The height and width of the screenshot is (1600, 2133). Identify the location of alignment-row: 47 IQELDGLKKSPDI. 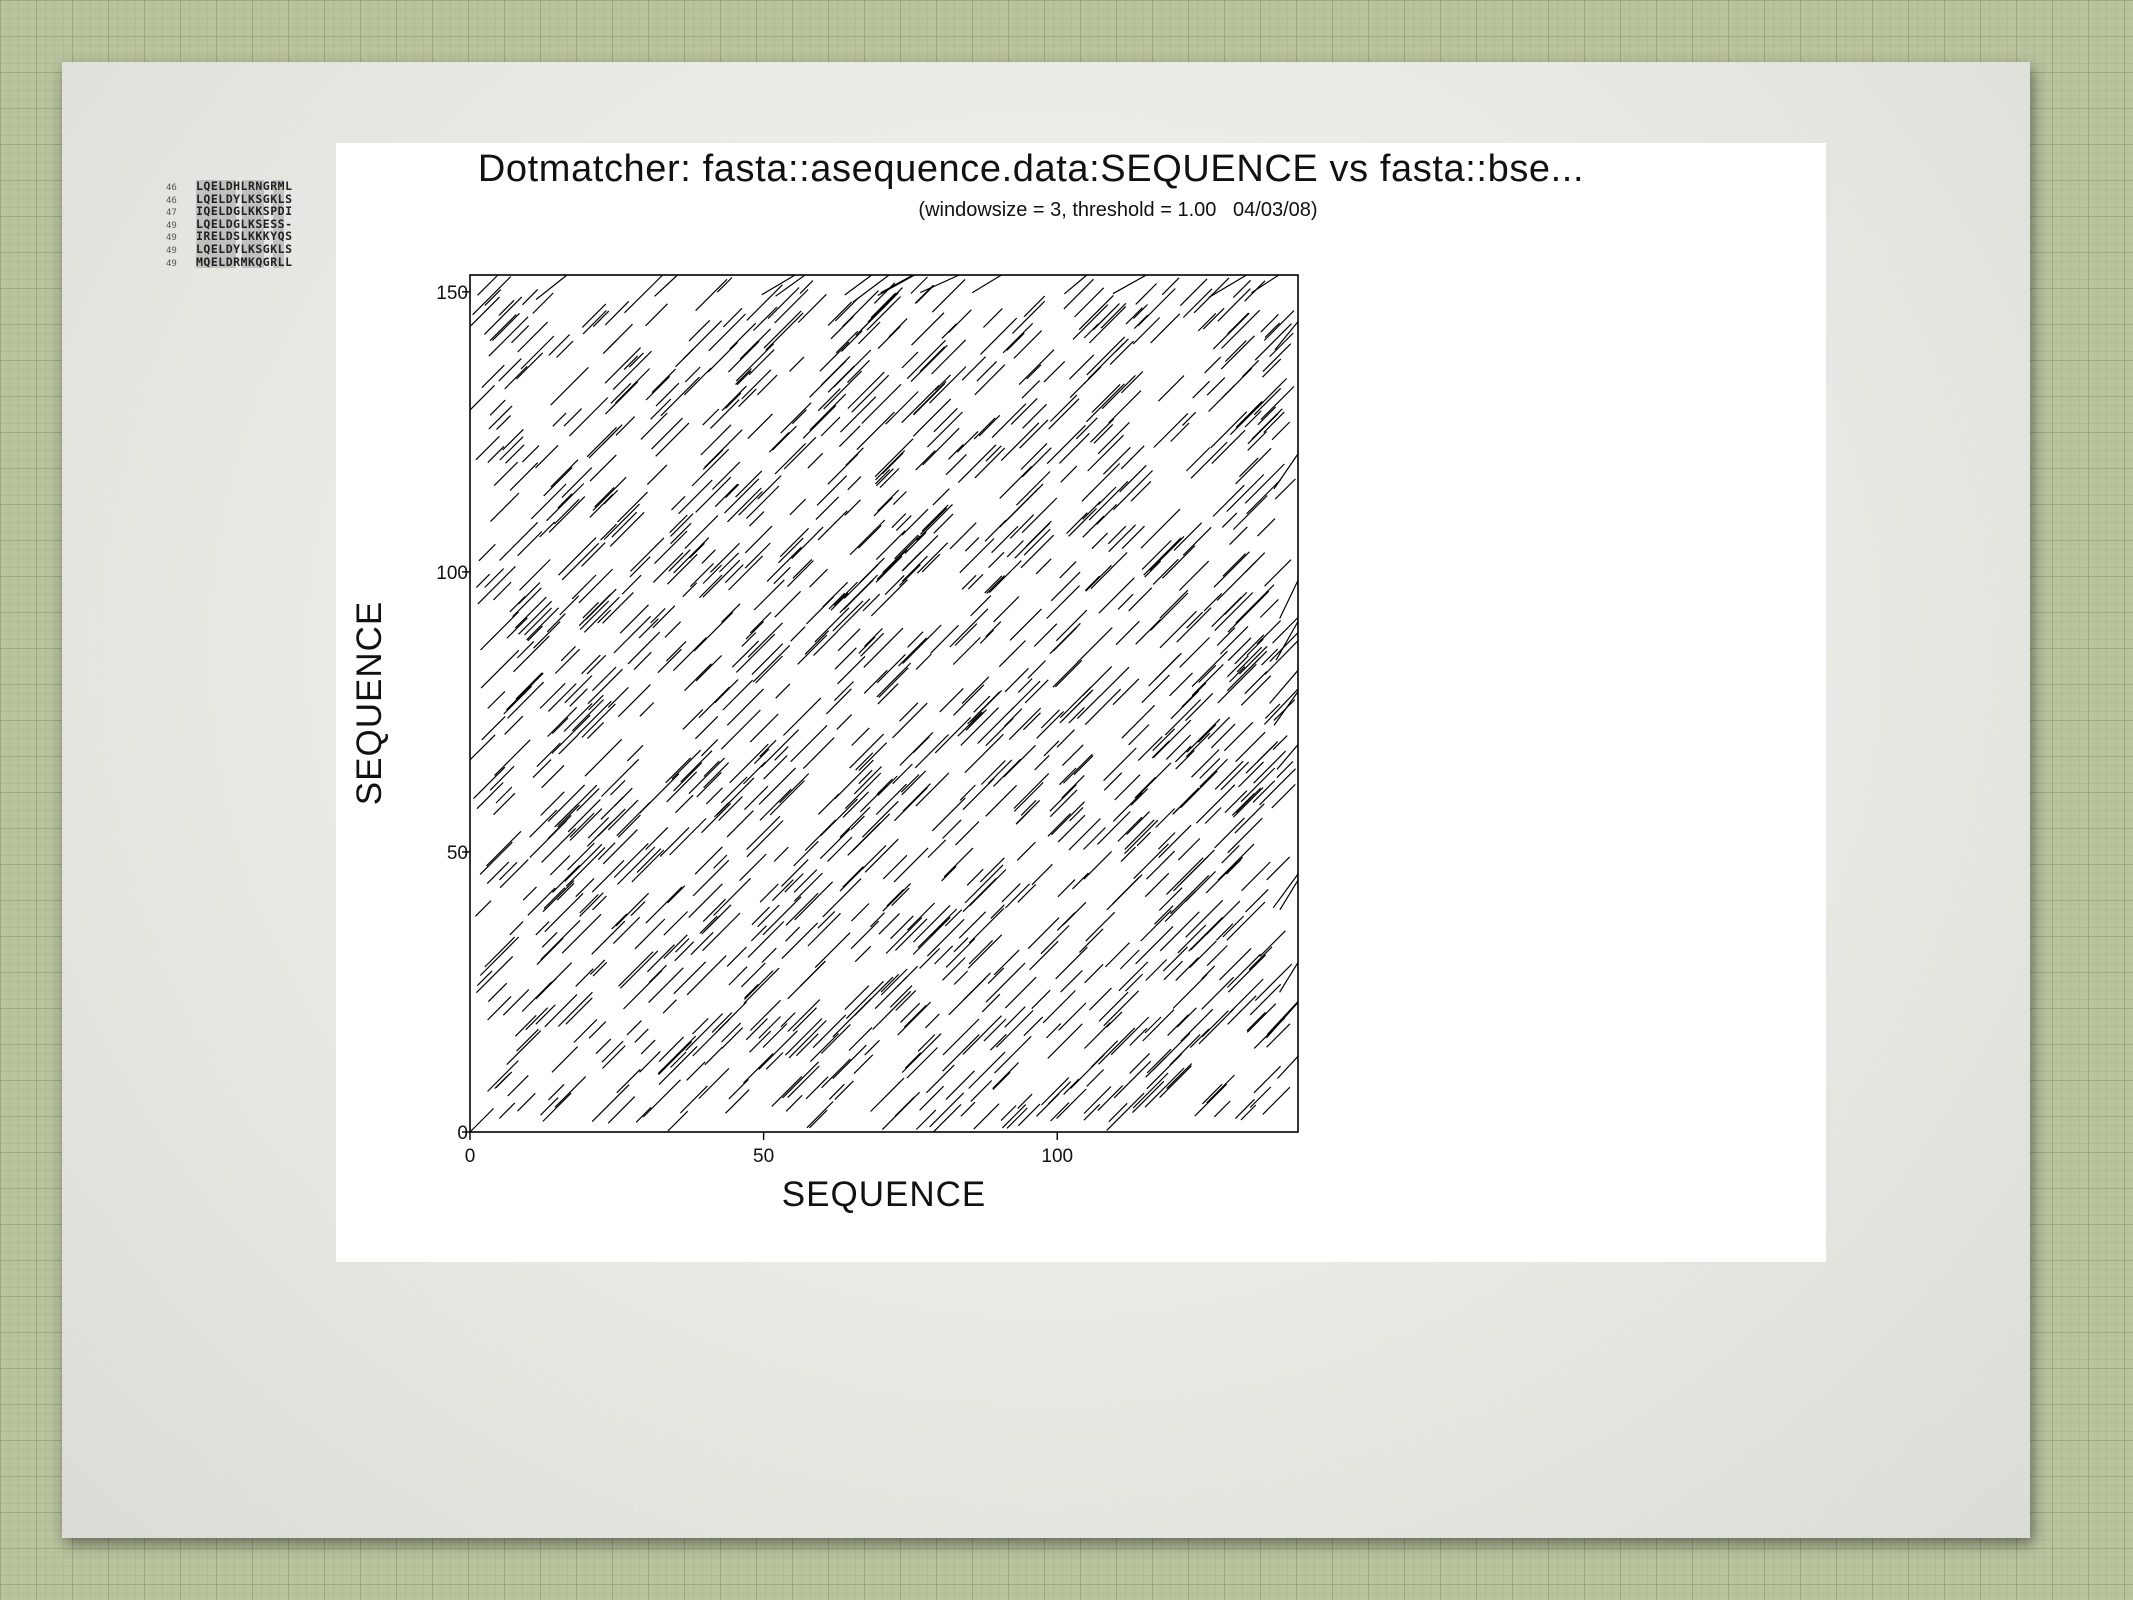
(251, 211).